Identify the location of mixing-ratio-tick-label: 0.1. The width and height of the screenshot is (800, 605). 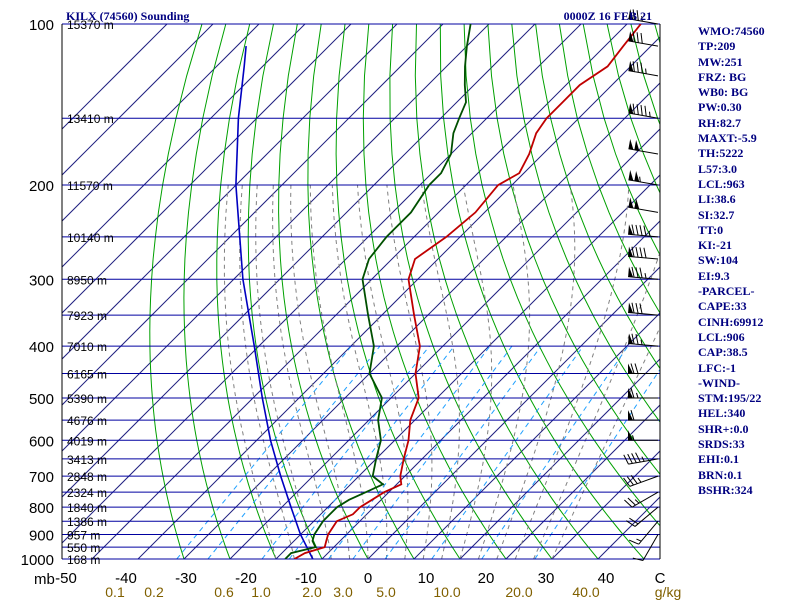
(115, 592).